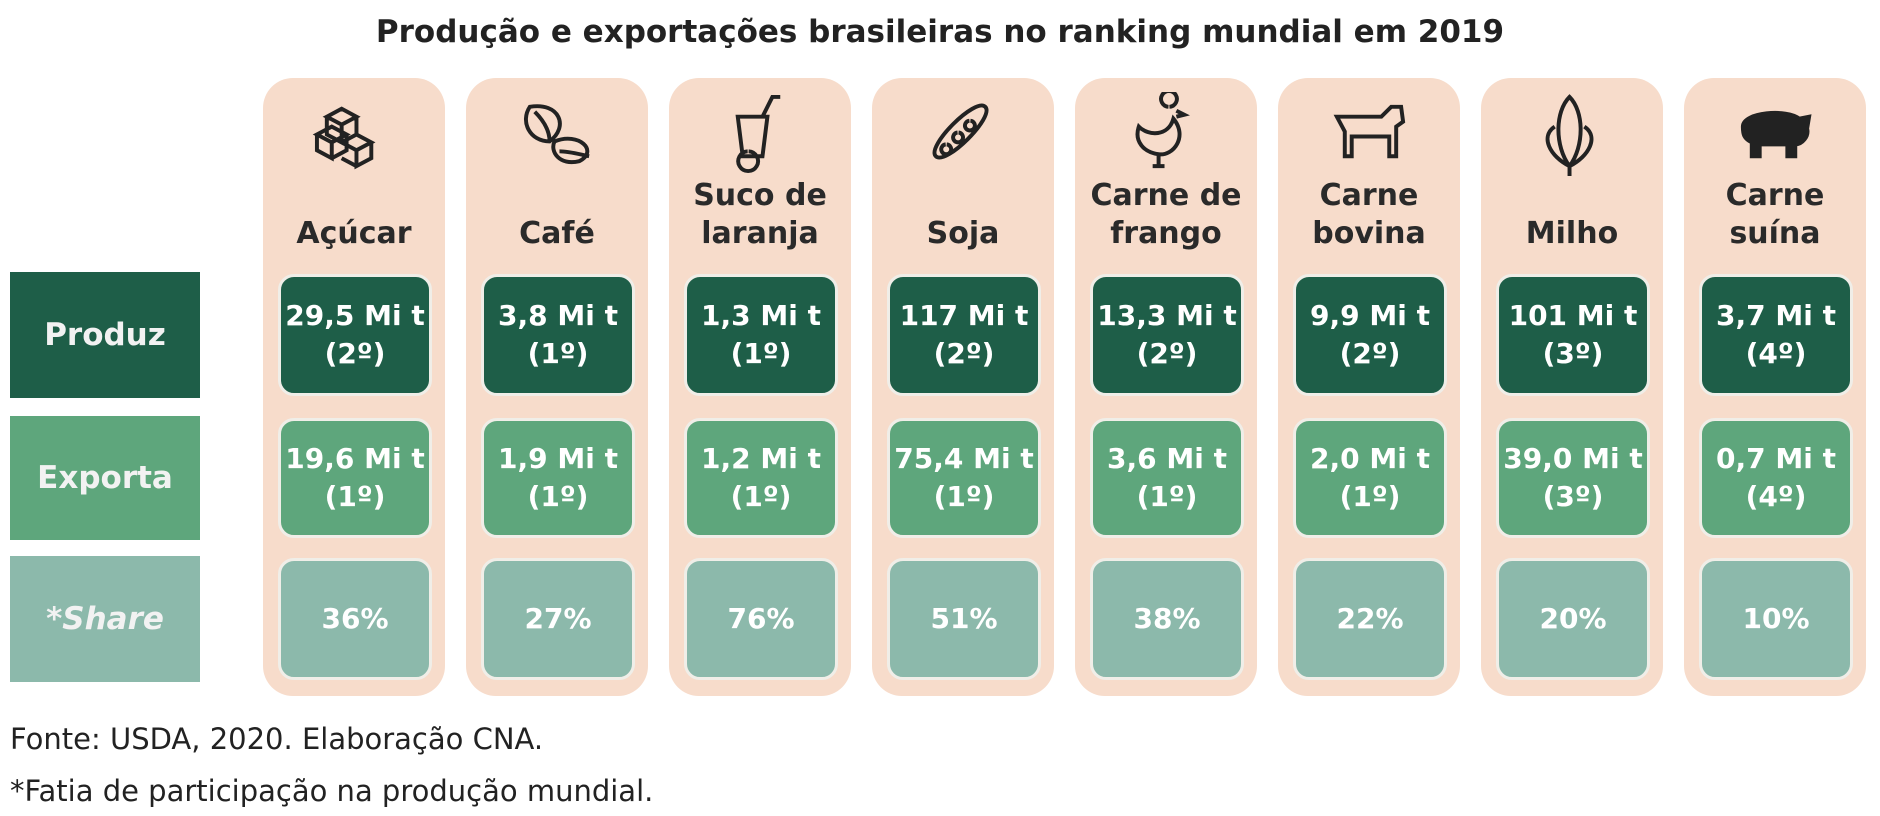 The image size is (1880, 816). I want to click on share-text: 22%, so click(1370, 618).